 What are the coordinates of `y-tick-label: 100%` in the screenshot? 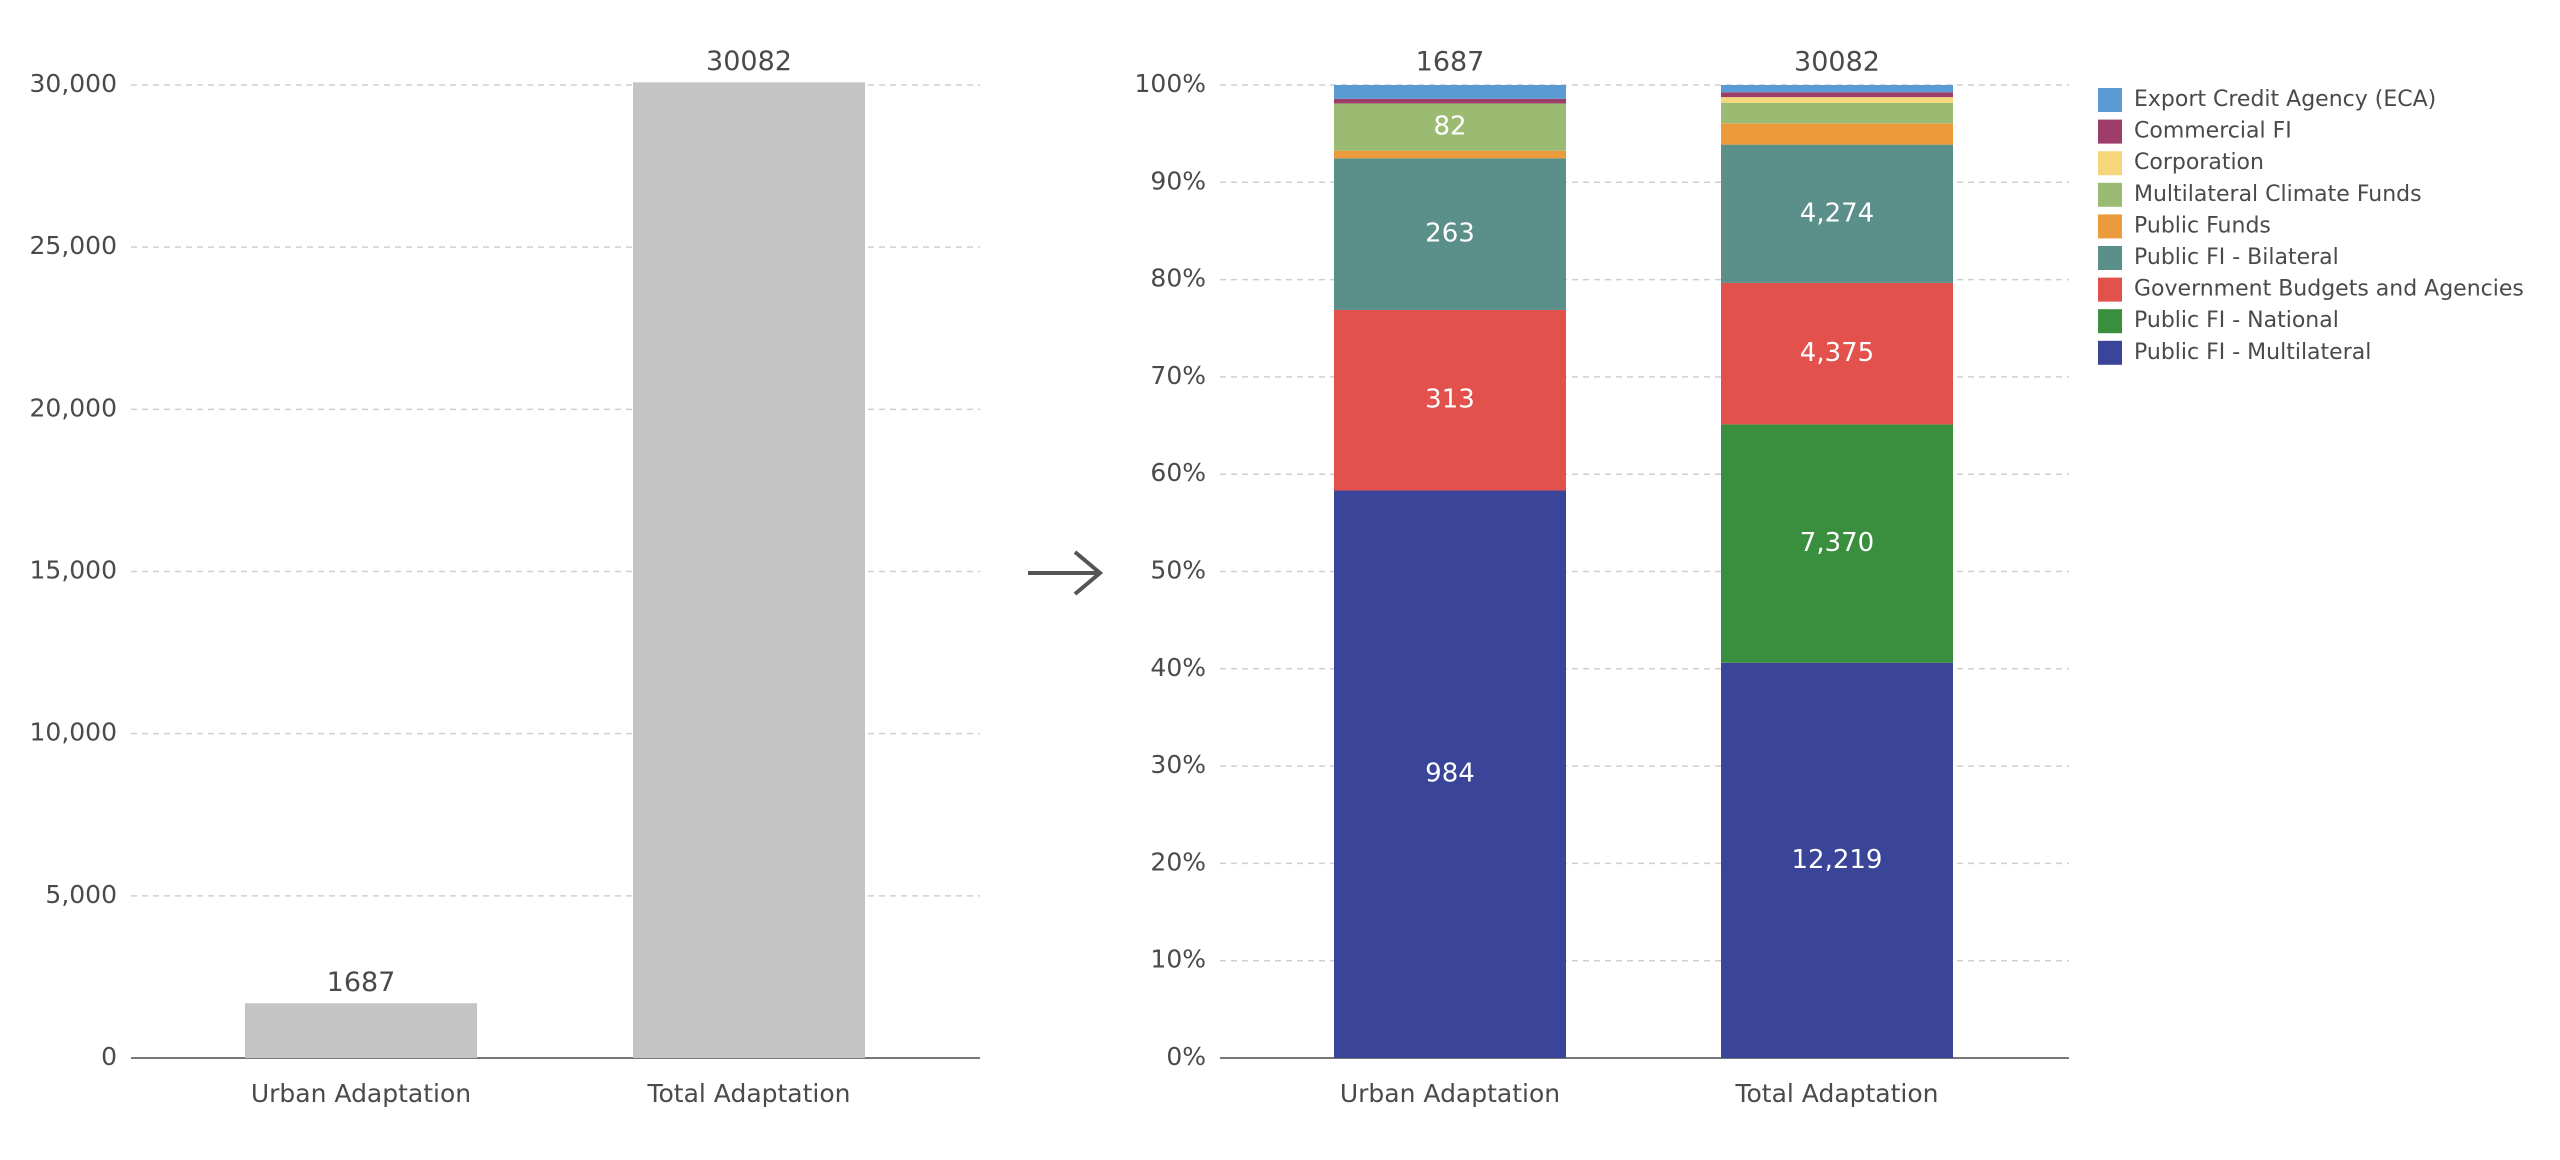 It's located at (1170, 83).